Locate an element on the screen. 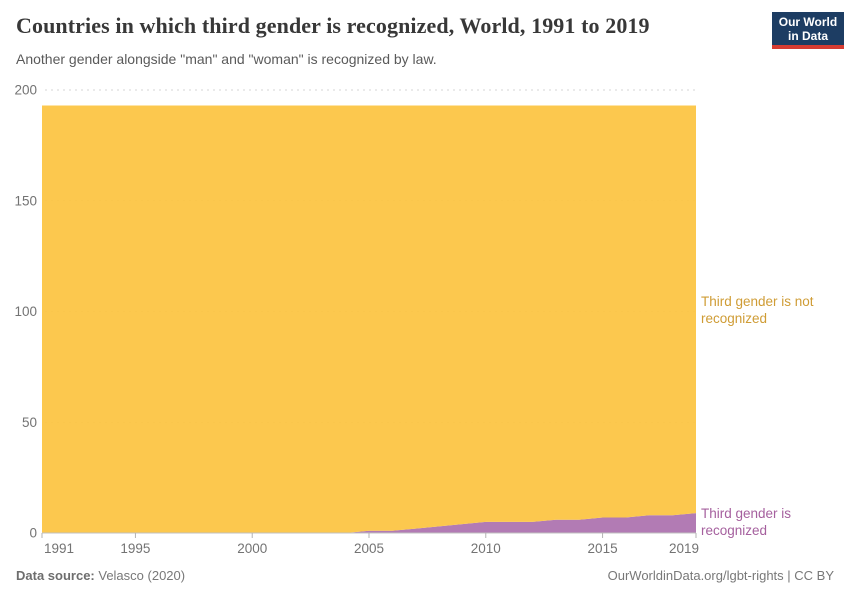 This screenshot has width=850, height=600. owid-logo-line2: in Data is located at coordinates (807, 35).